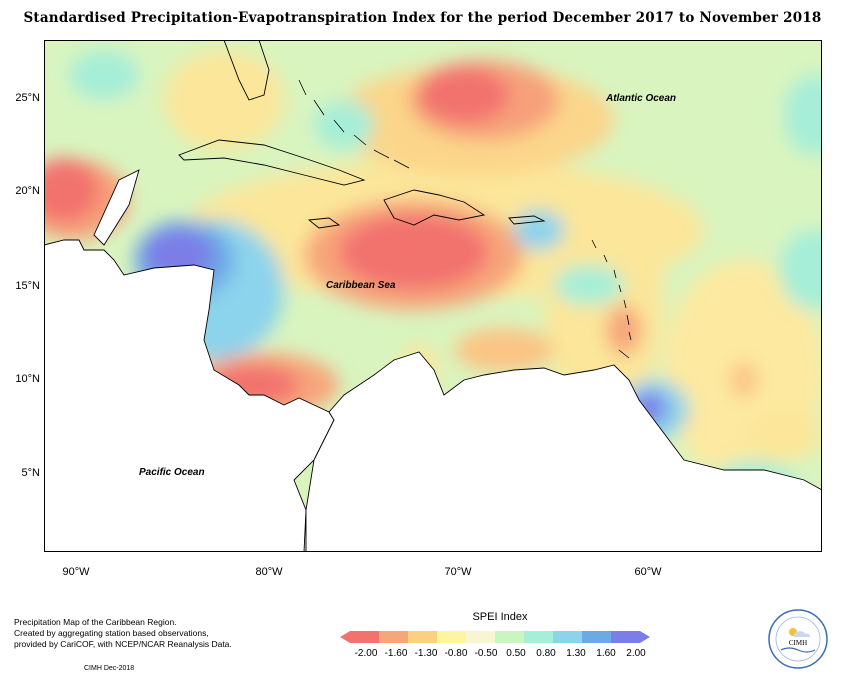 This screenshot has width=845, height=684. What do you see at coordinates (648, 572) in the screenshot?
I see `lon-label-60w: 60°W` at bounding box center [648, 572].